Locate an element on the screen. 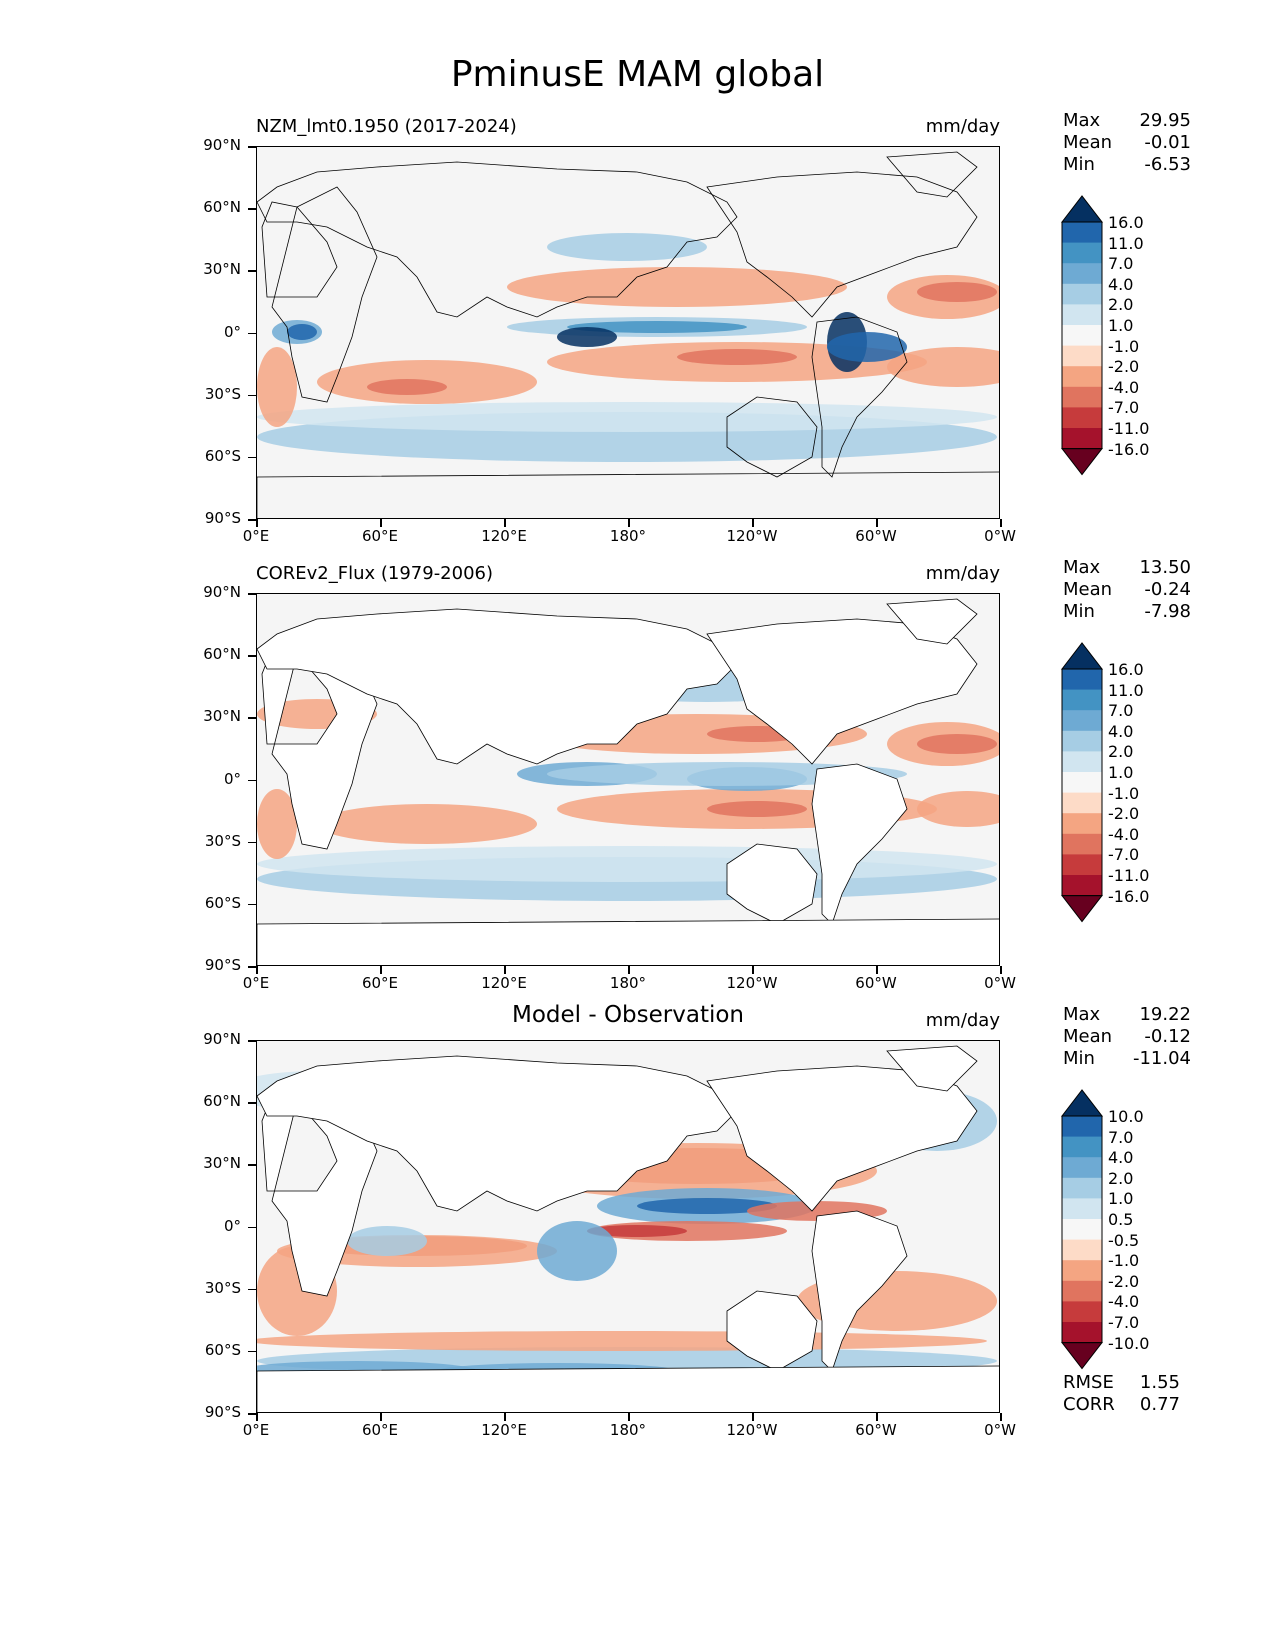 The width and height of the screenshot is (1275, 1650). colorbar-frame is located at coordinates (1082, 1229).